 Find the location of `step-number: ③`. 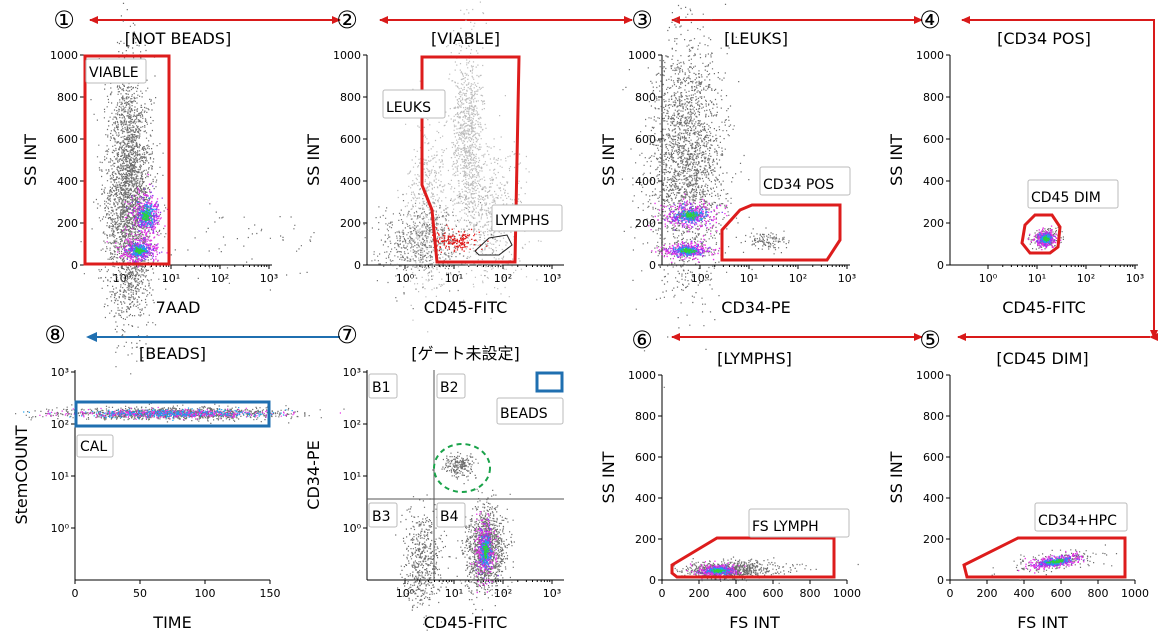

step-number: ③ is located at coordinates (642, 20).